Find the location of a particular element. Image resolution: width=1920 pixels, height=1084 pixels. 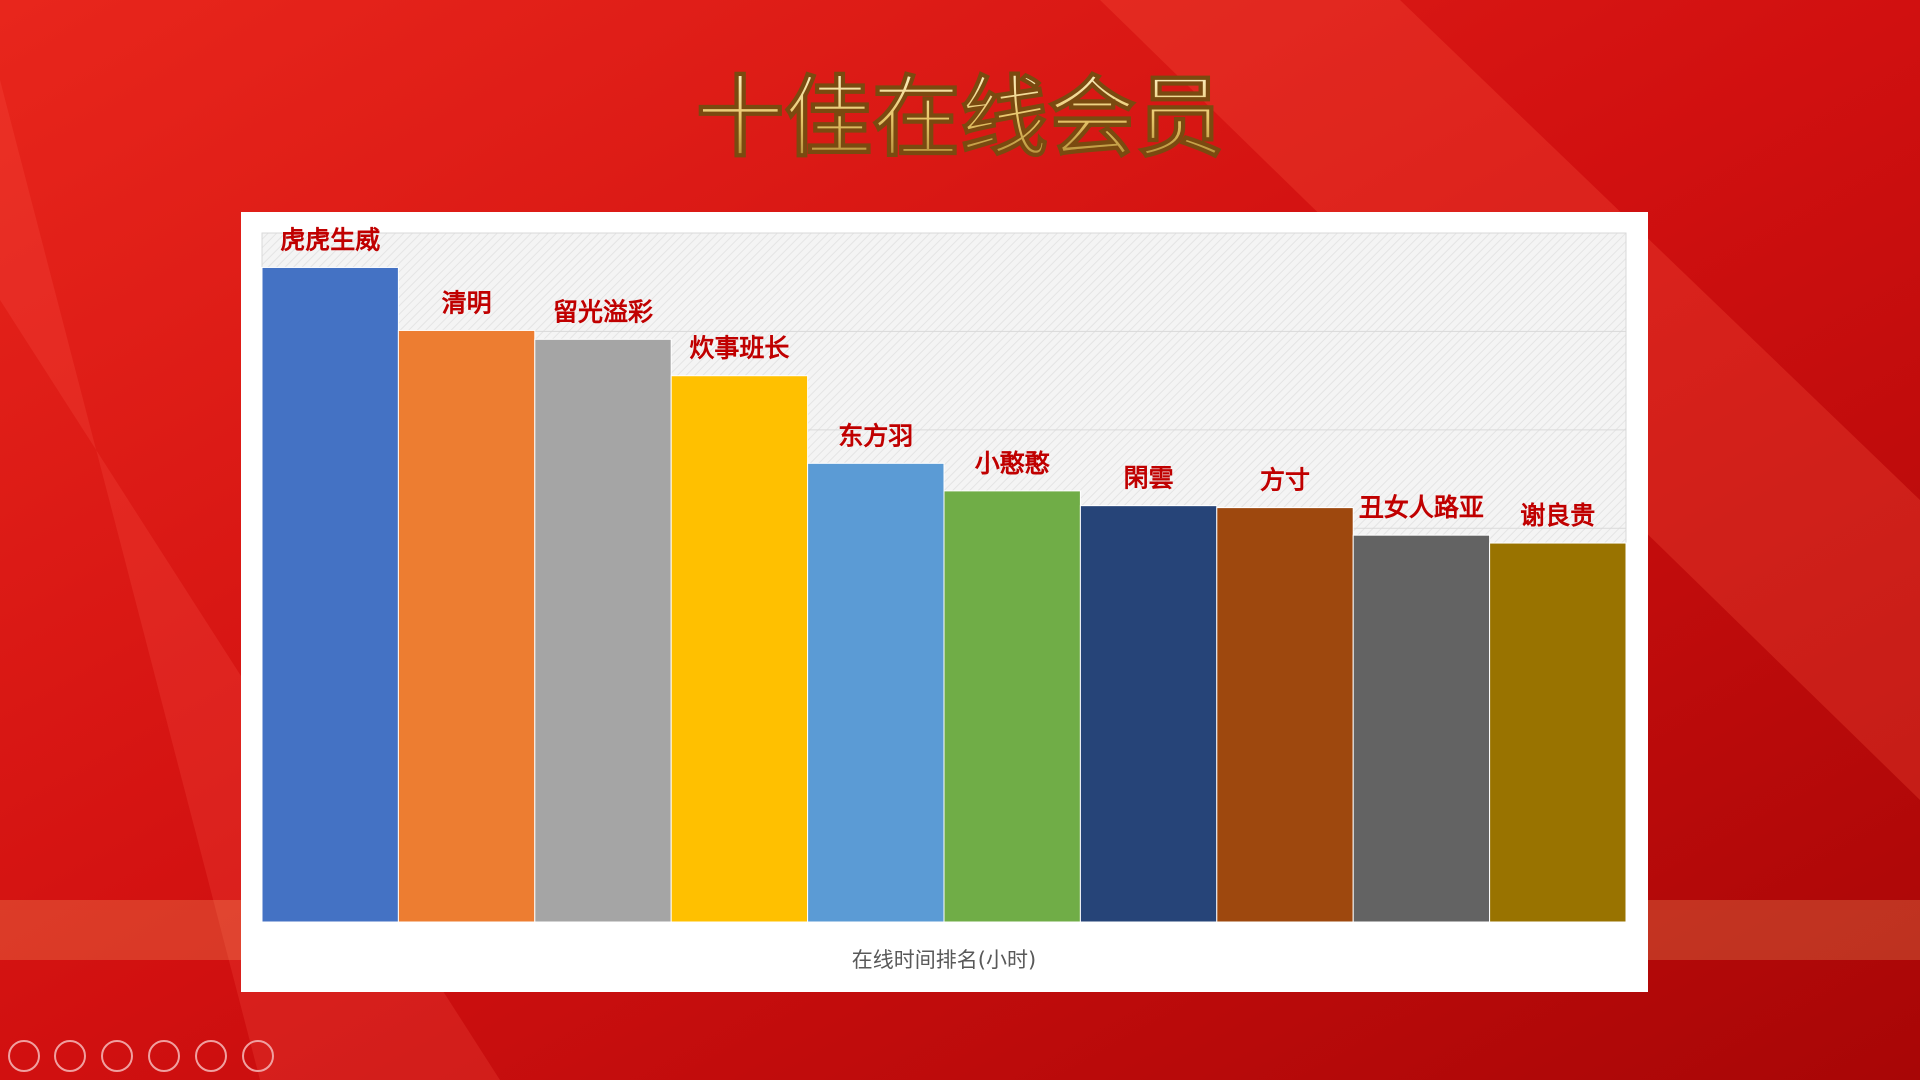

prev-button is located at coordinates (24, 1056).